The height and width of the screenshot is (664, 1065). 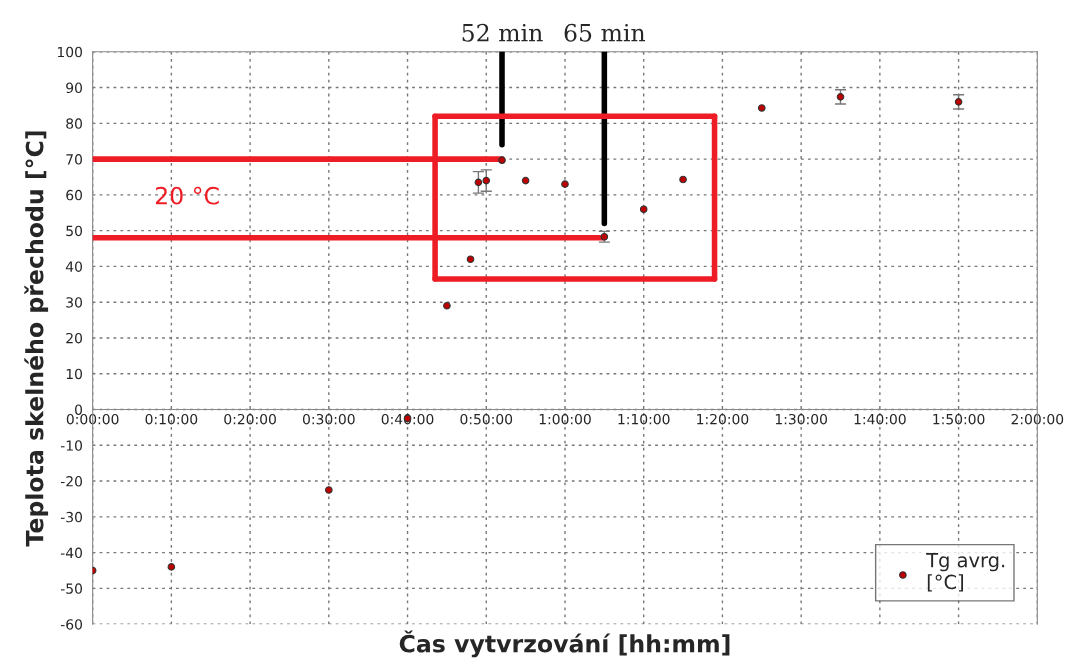 I want to click on y-tick-label: 50, so click(x=74, y=231).